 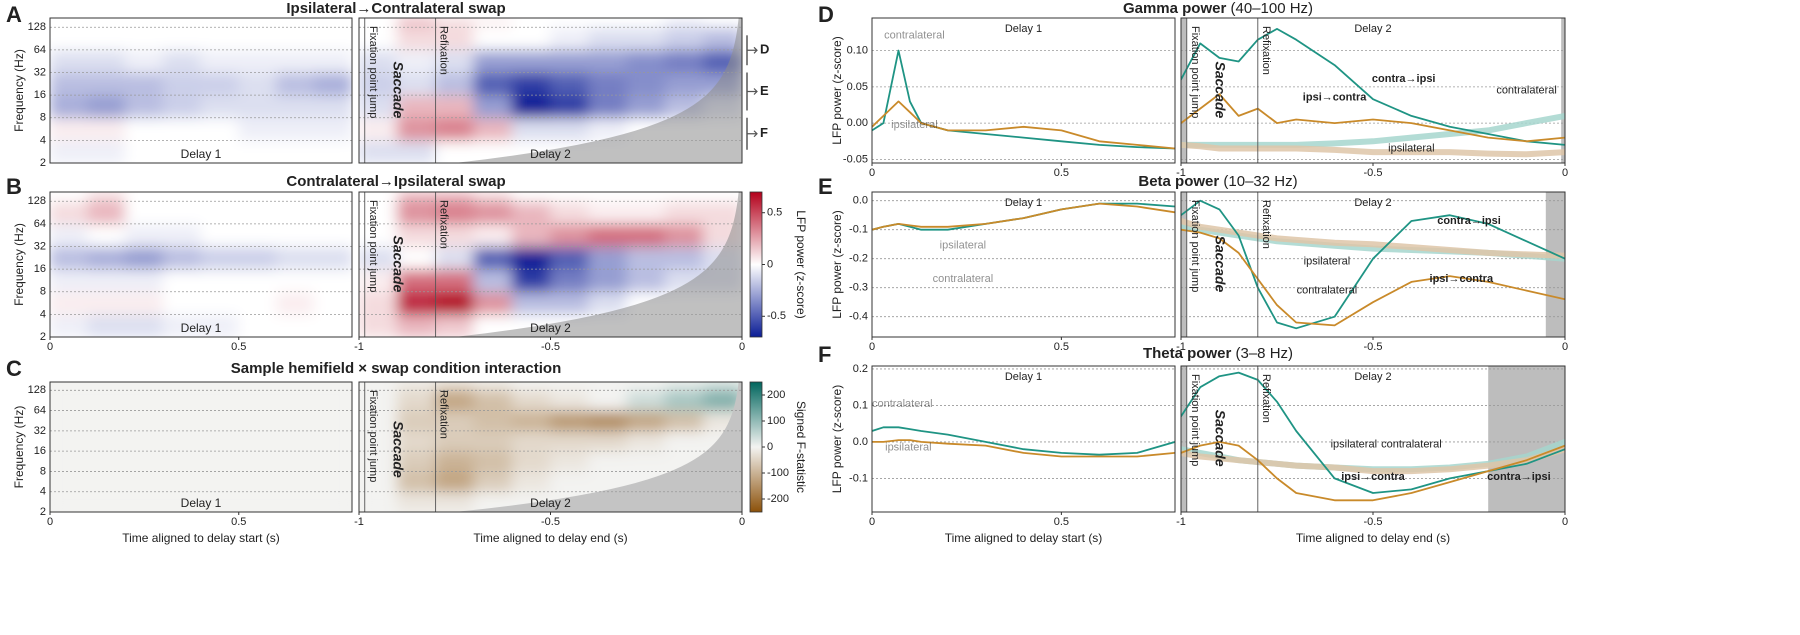 I want to click on panel-letter: A, so click(x=14, y=14).